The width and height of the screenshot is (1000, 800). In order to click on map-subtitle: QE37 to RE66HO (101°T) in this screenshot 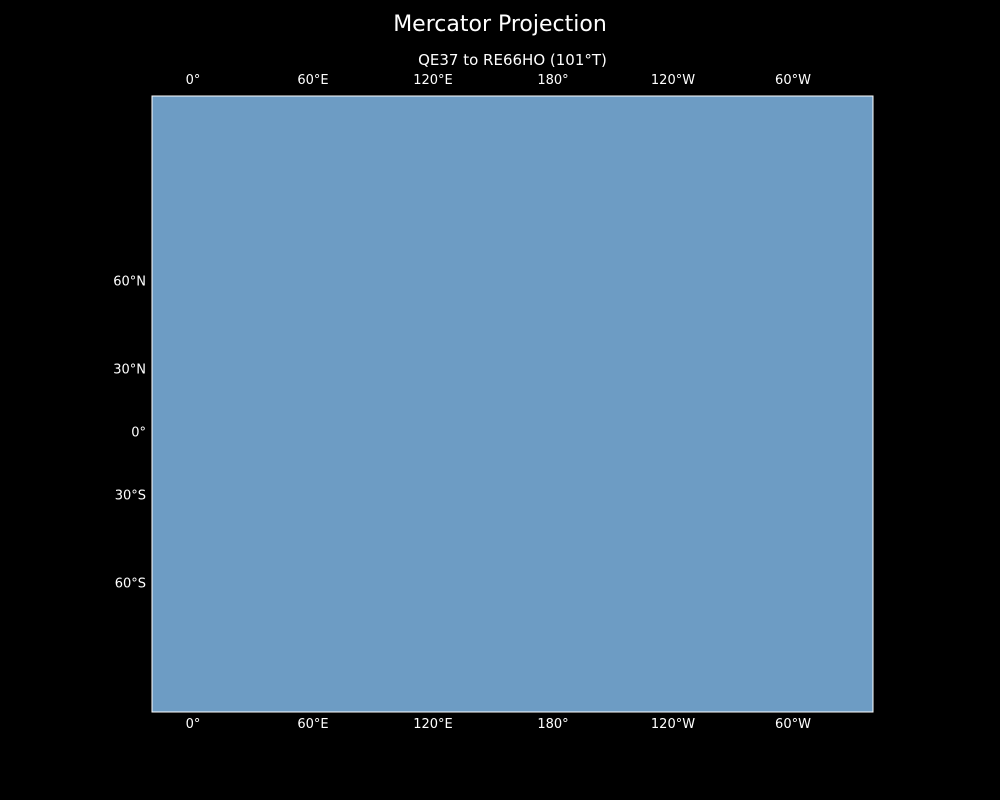, I will do `click(512, 60)`.